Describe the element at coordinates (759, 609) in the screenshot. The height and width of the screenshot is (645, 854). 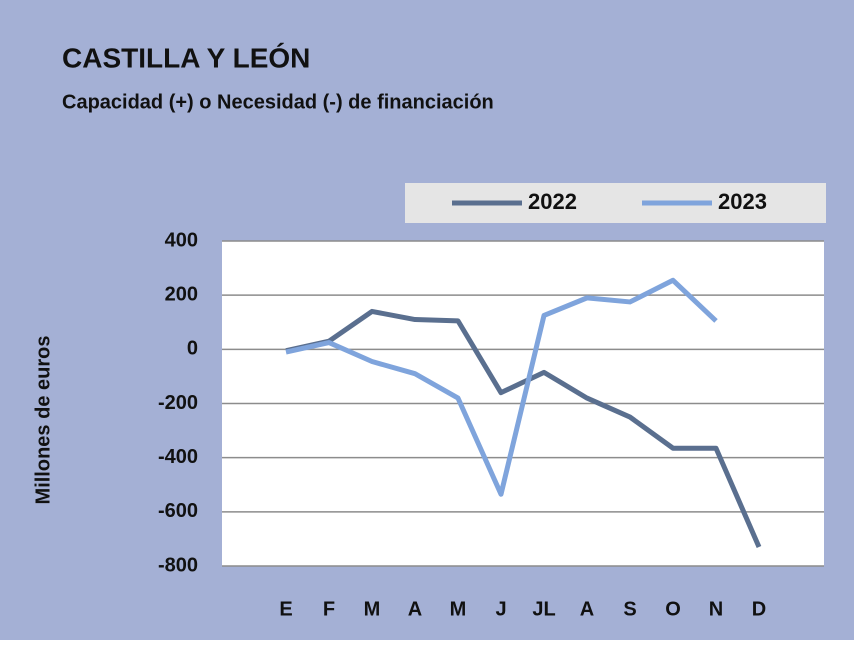
I see `x-tick-label: D` at that location.